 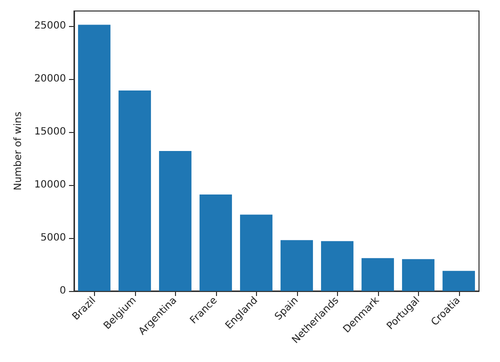 What do you see at coordinates (18, 151) in the screenshot?
I see `y-axis-title: Number of wins` at bounding box center [18, 151].